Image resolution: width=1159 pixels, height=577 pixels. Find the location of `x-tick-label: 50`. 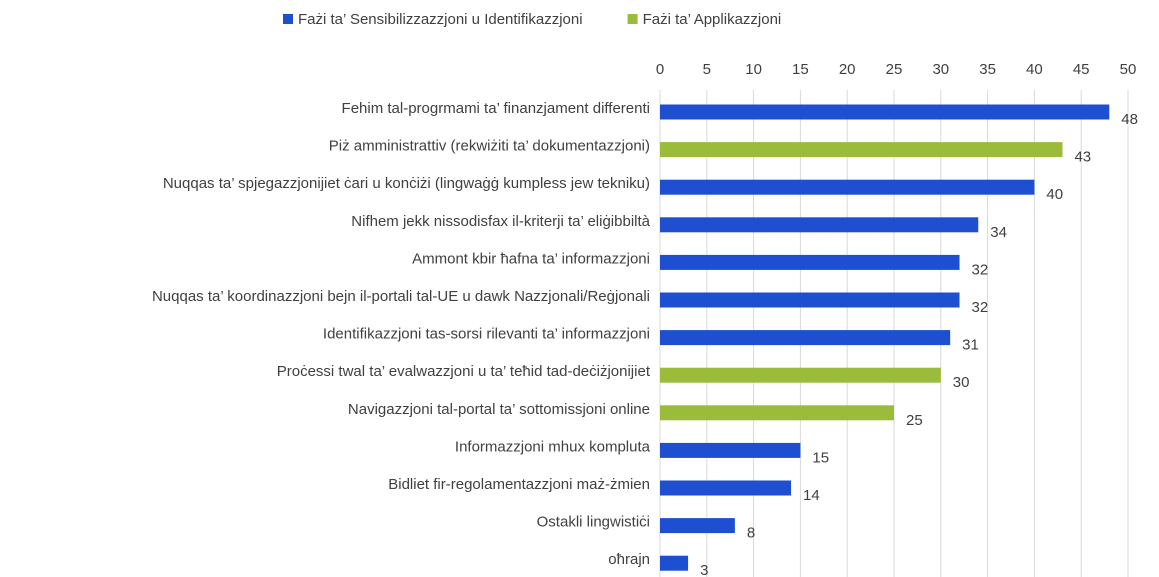

x-tick-label: 50 is located at coordinates (1128, 69).